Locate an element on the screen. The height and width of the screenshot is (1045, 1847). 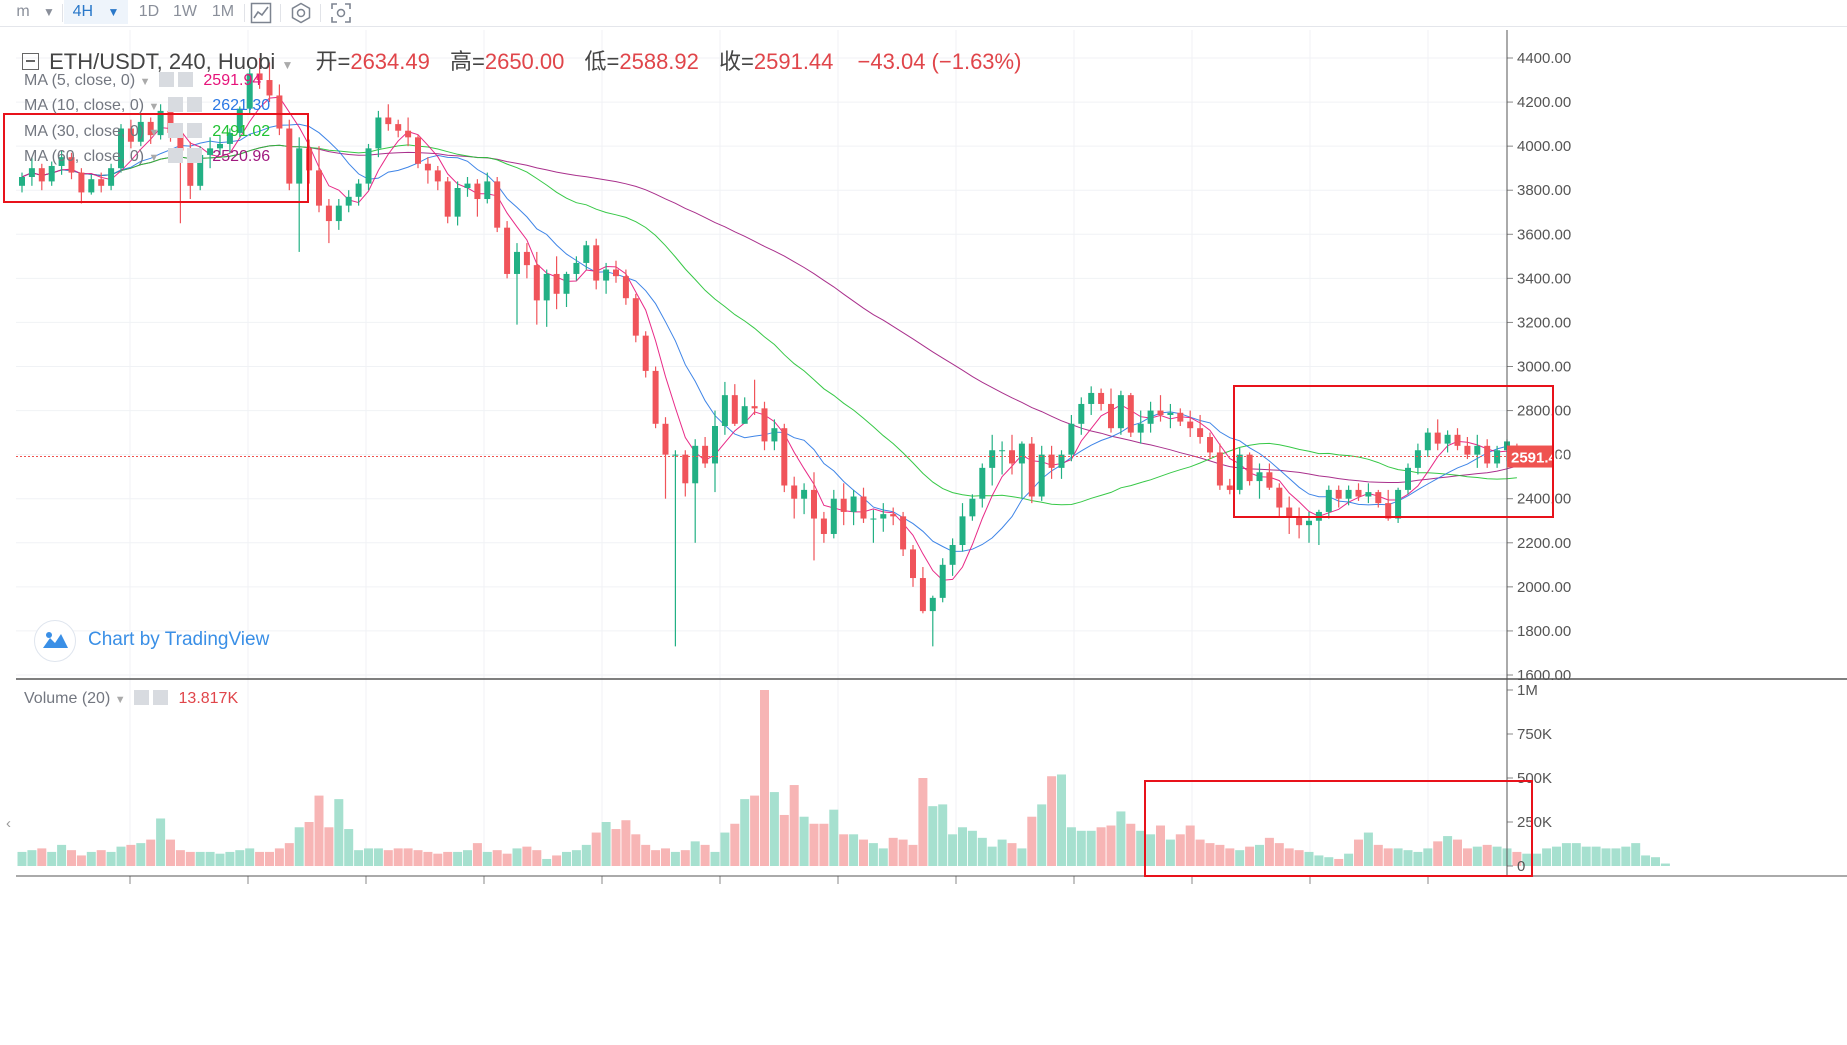
indicator-ma60: MA (60, close, 0) ▼ 2520.96 is located at coordinates (147, 157).